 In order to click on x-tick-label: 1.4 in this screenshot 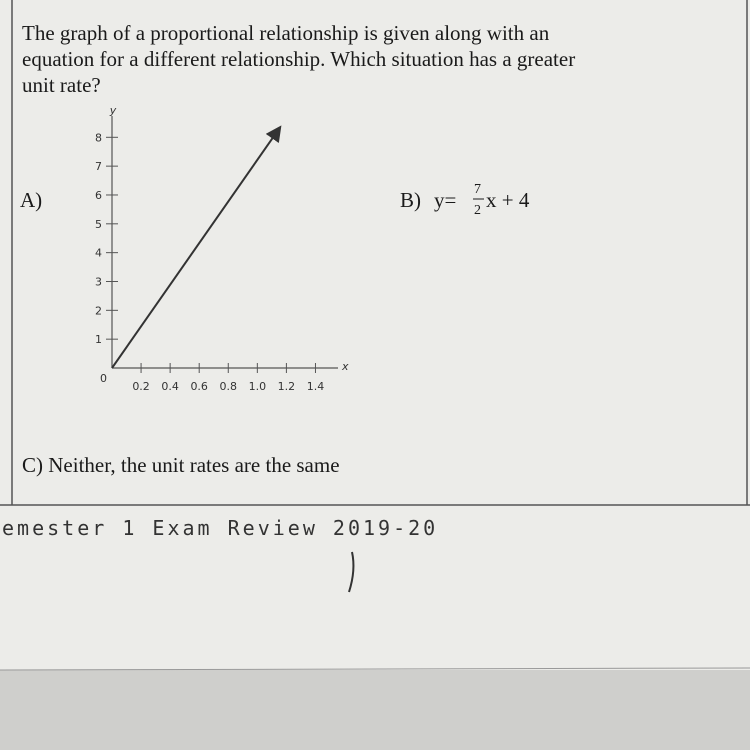, I will do `click(316, 386)`.